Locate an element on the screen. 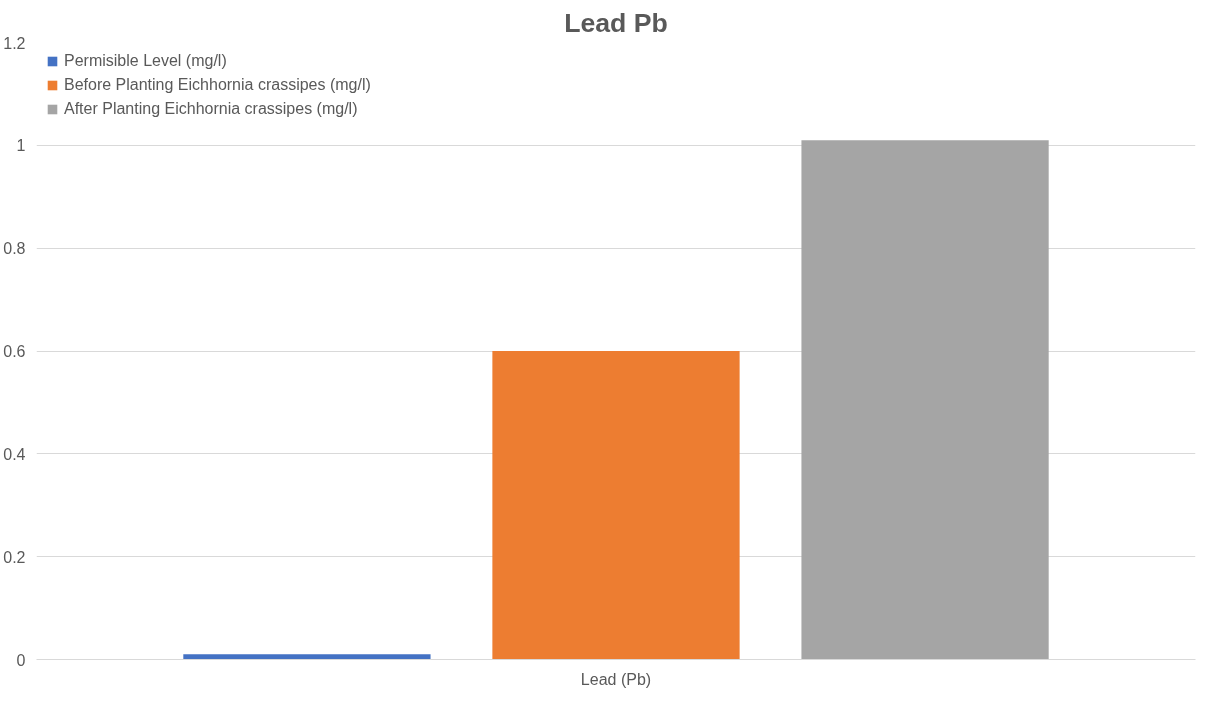 The height and width of the screenshot is (706, 1215). chart-title: Lead Pb is located at coordinates (616, 22).